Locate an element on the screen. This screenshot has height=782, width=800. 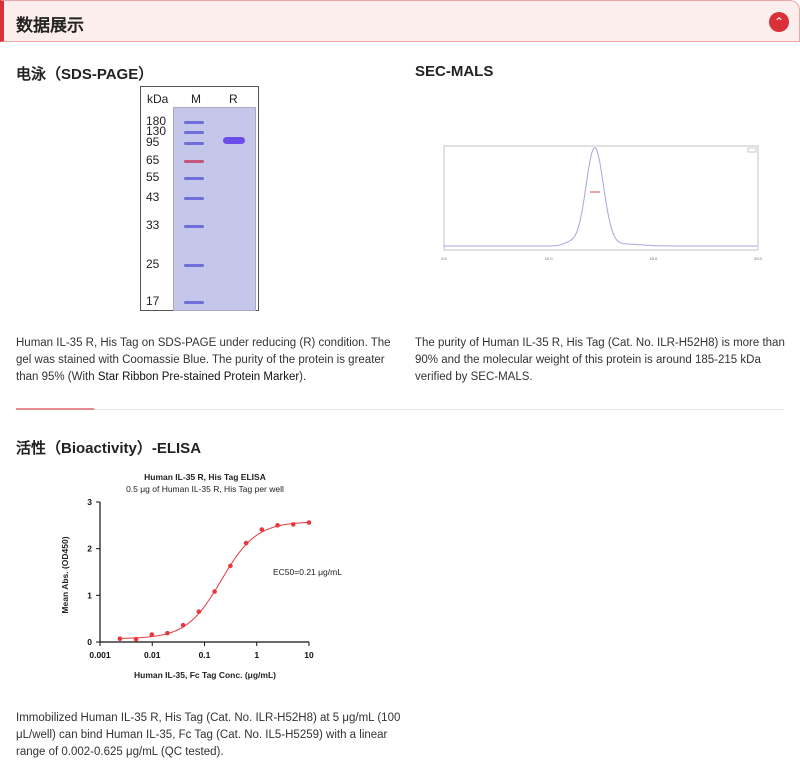
sample-band is located at coordinates (234, 140).